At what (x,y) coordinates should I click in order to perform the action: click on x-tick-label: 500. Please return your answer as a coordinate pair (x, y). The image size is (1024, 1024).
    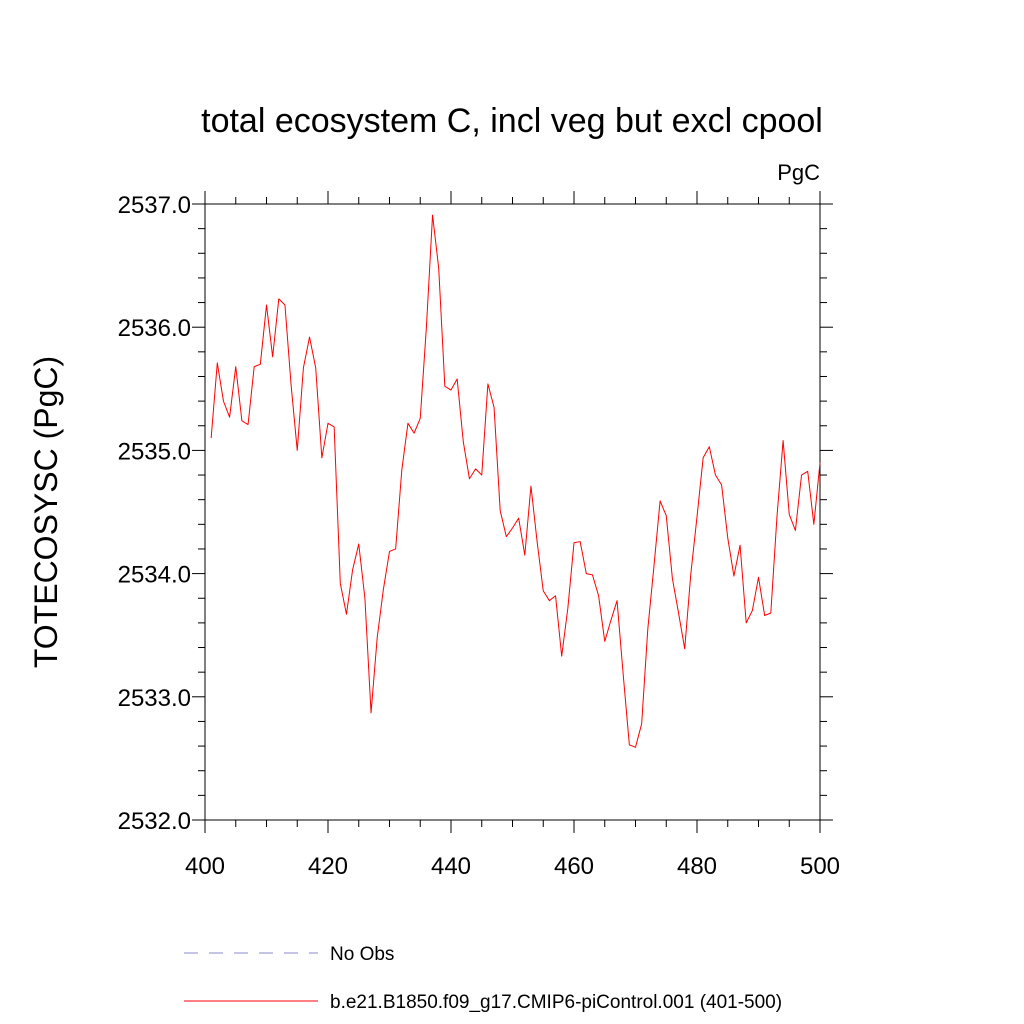
    Looking at the image, I should click on (820, 866).